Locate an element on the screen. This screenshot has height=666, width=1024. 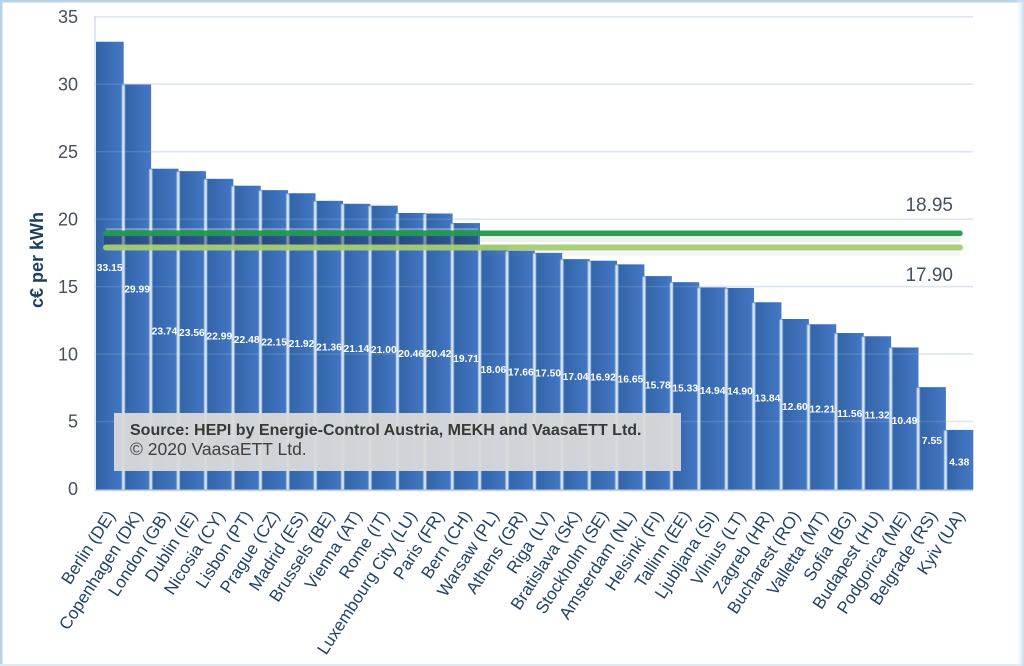
svg-text: 16.92 is located at coordinates (603, 378).